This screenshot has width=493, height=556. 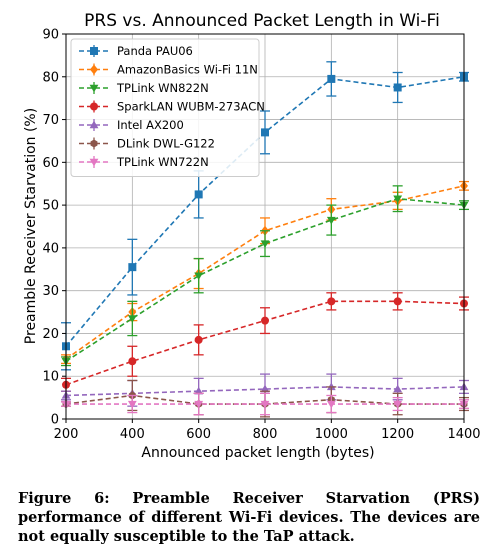 I want to click on legend-entry: TPLink WN822N, so click(x=144, y=88).